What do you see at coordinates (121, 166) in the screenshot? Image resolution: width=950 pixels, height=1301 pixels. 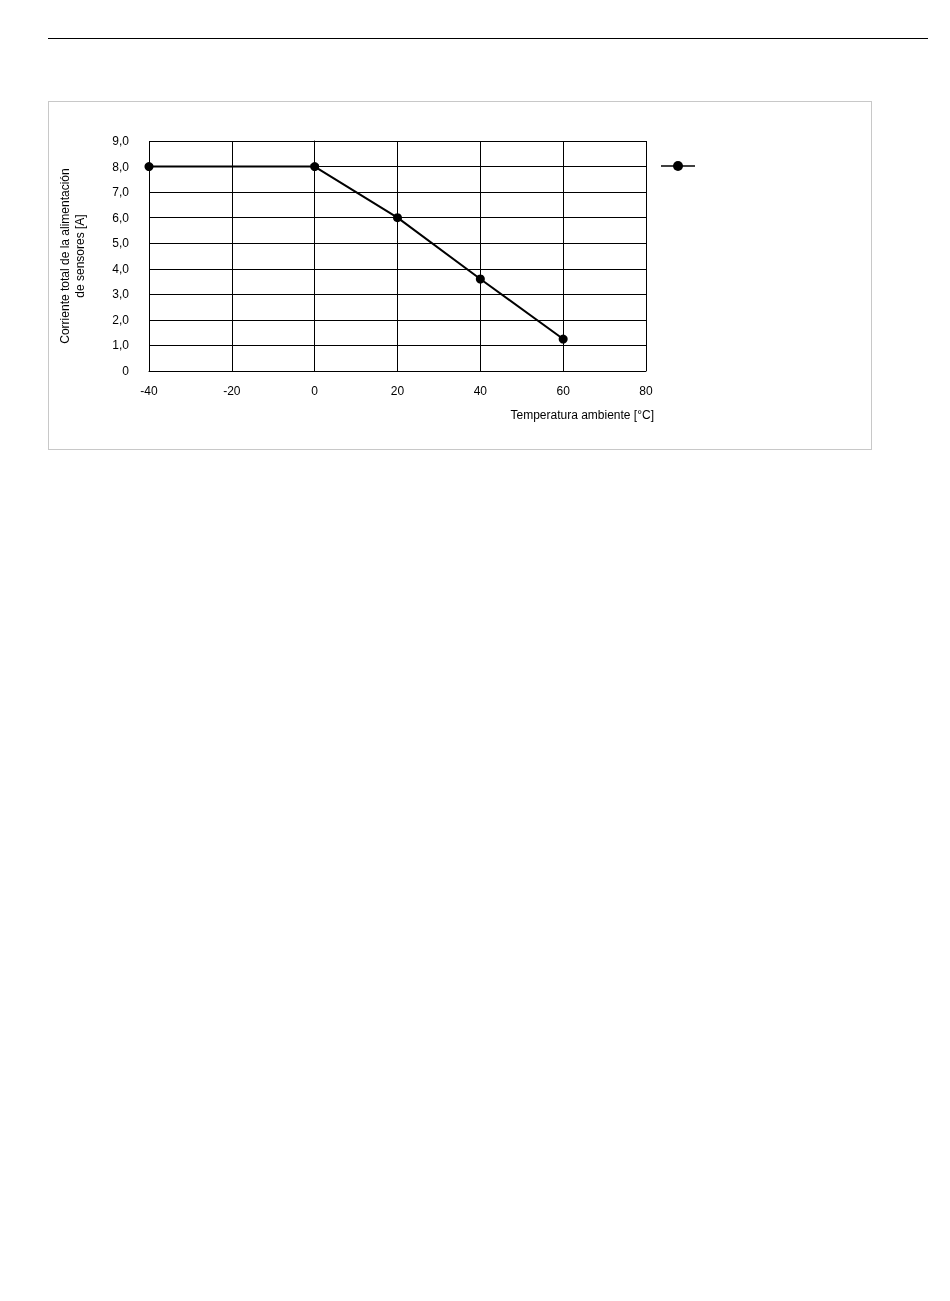 I see `y-tick-label: 8,0` at bounding box center [121, 166].